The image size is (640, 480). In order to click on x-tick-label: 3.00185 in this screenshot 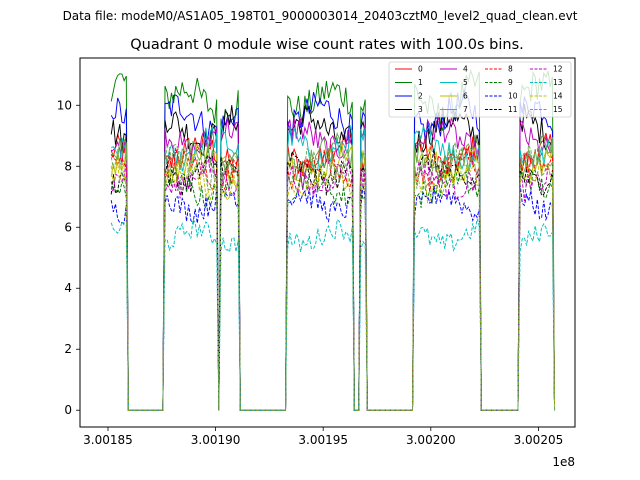, I will do `click(108, 440)`.